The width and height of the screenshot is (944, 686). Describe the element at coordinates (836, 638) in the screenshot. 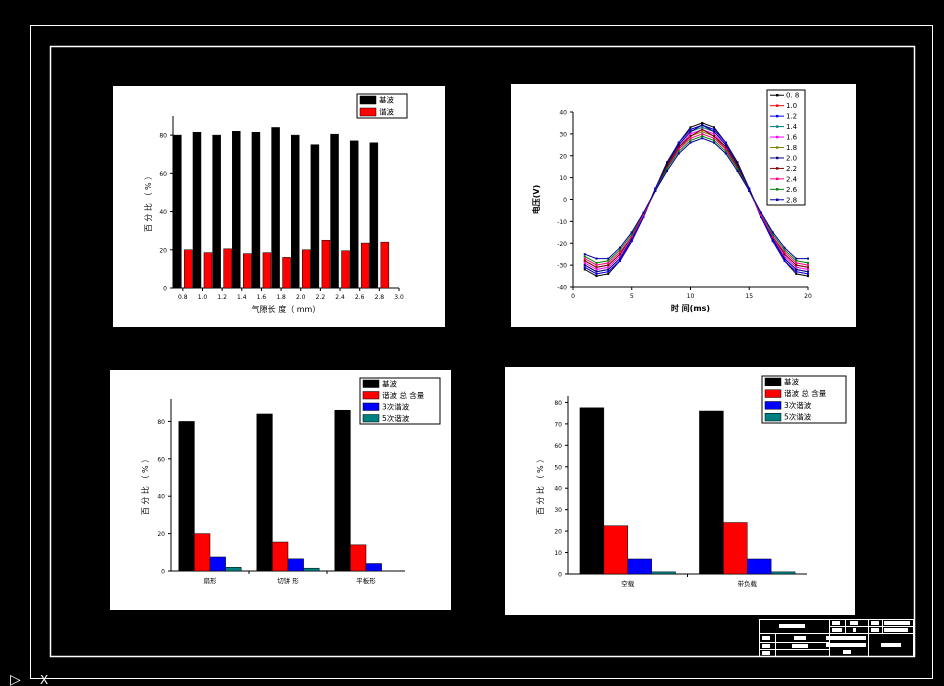

I see `title-block` at that location.